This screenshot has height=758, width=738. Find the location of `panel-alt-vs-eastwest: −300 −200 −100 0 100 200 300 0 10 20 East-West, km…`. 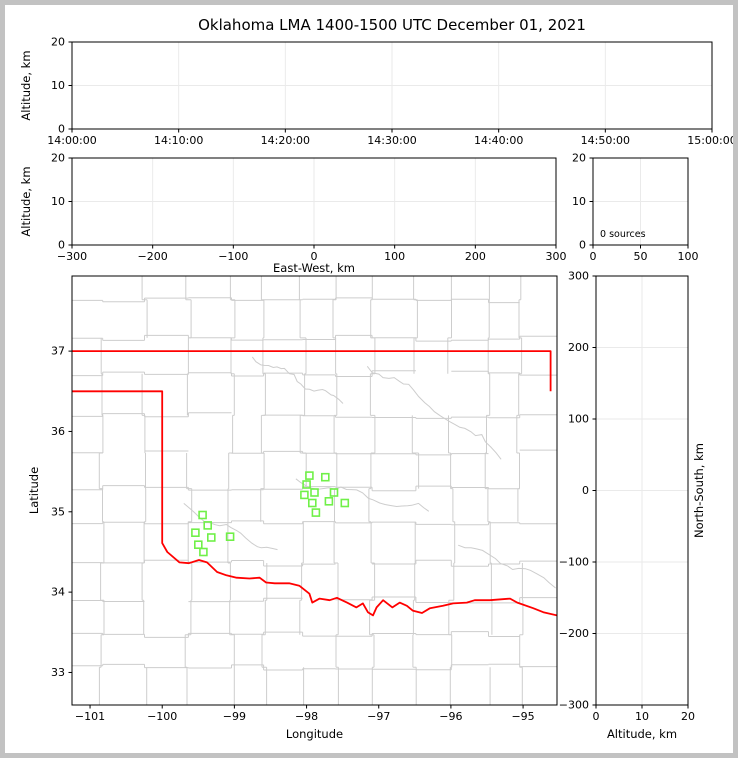

panel-alt-vs-eastwest: −300 −200 −100 0 100 200 300 0 10 20 East-West, km… is located at coordinates (293, 214).